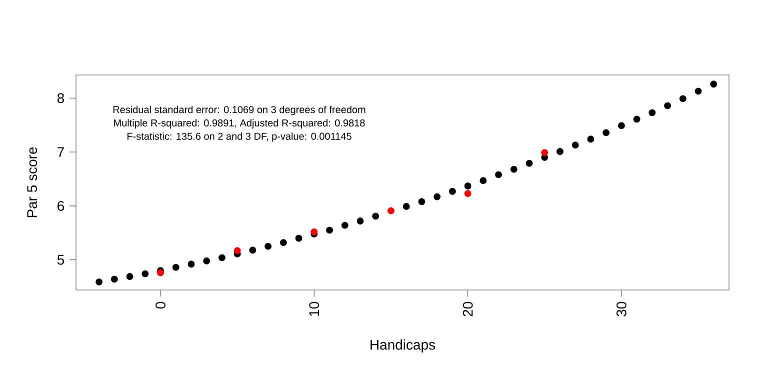 The height and width of the screenshot is (384, 768). What do you see at coordinates (240, 137) in the screenshot?
I see `annotation: F-statistic: 135.6 on 2 and 3 DF, p-value: 0.001145` at bounding box center [240, 137].